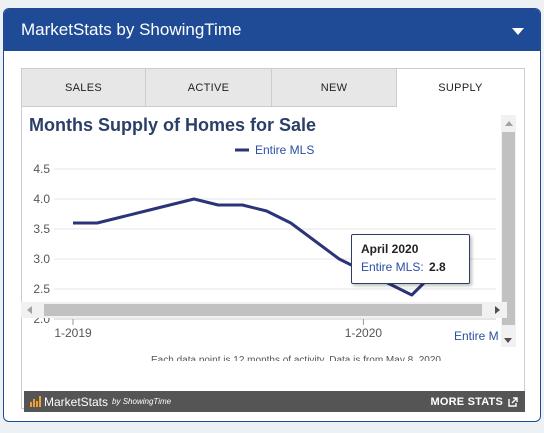 This screenshot has height=433, width=544. I want to click on horizontal-scroll-thumb, so click(263, 310).